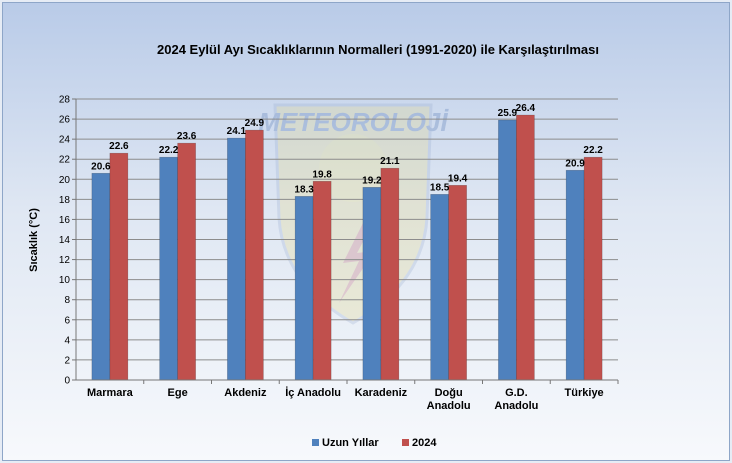 Image resolution: width=732 pixels, height=463 pixels. What do you see at coordinates (101, 166) in the screenshot?
I see `data-label: 20.6` at bounding box center [101, 166].